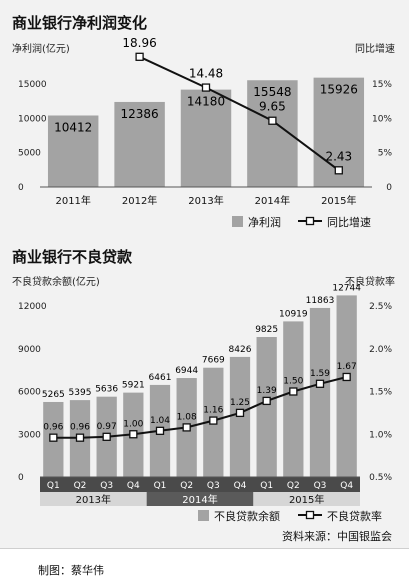 The height and width of the screenshot is (583, 409). What do you see at coordinates (80, 23) in the screenshot?
I see `chart1-title: 商业银行净利润变化` at bounding box center [80, 23].